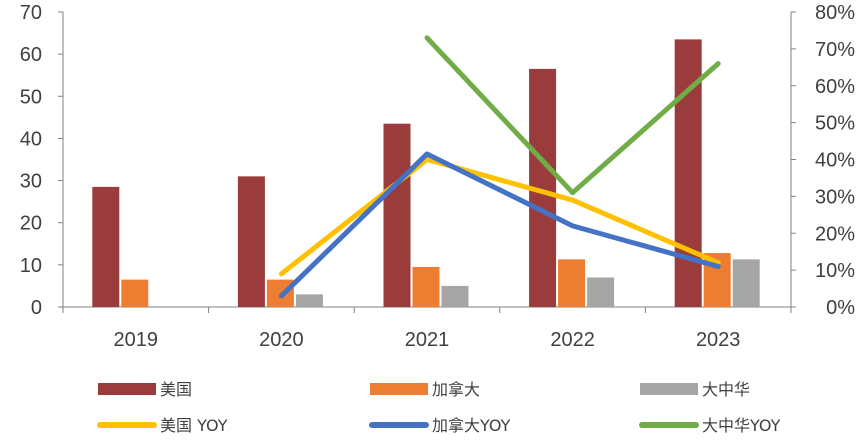 This screenshot has width=859, height=441. What do you see at coordinates (835, 161) in the screenshot?
I see `right-tick-label: 40%` at bounding box center [835, 161].